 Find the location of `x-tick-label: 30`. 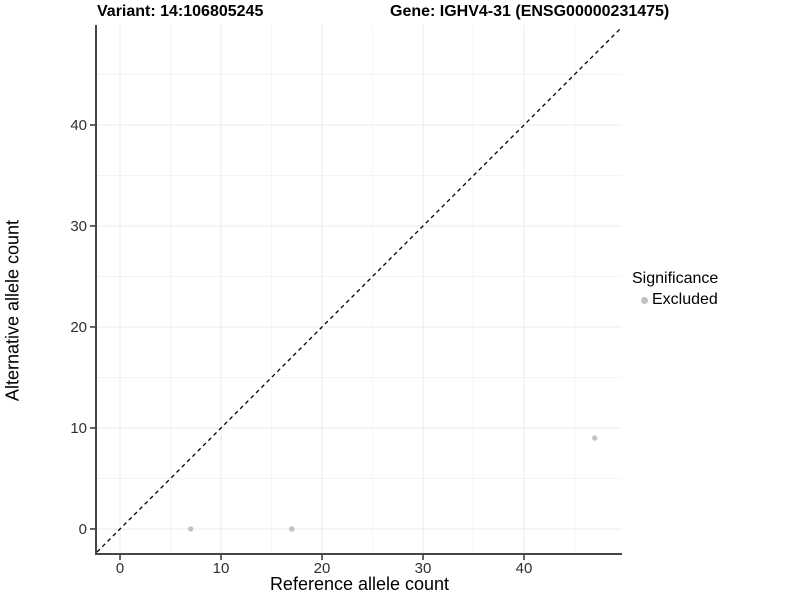

x-tick-label: 30 is located at coordinates (423, 568).